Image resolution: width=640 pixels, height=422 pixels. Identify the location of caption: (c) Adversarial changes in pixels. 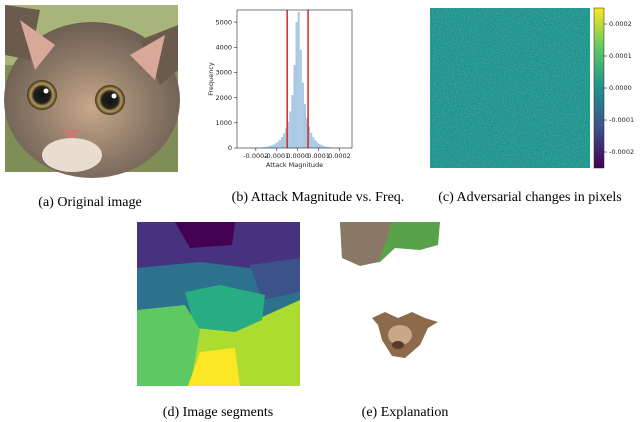
(530, 197).